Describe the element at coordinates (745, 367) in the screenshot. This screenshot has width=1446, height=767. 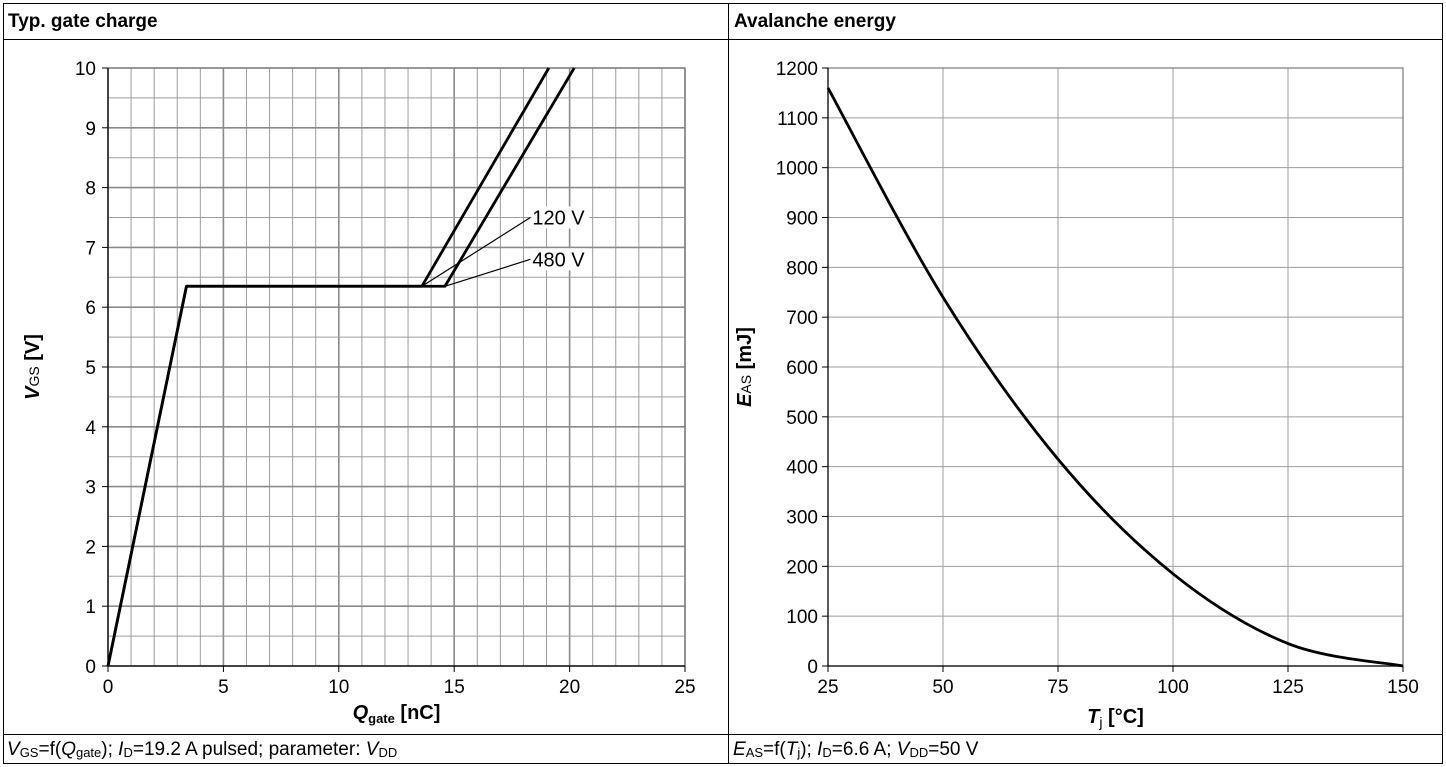
I see `y-axis-title: EAS [mJ]` at that location.